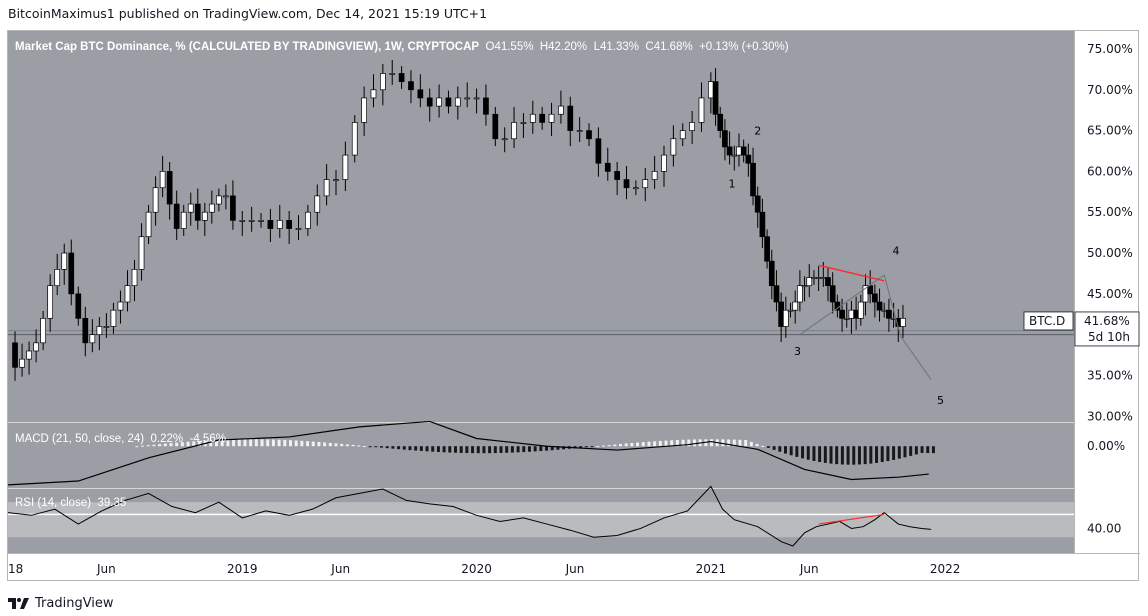 Image resolution: width=1148 pixels, height=616 pixels. Describe the element at coordinates (129, 503) in the screenshot. I see `legend-spacer` at that location.